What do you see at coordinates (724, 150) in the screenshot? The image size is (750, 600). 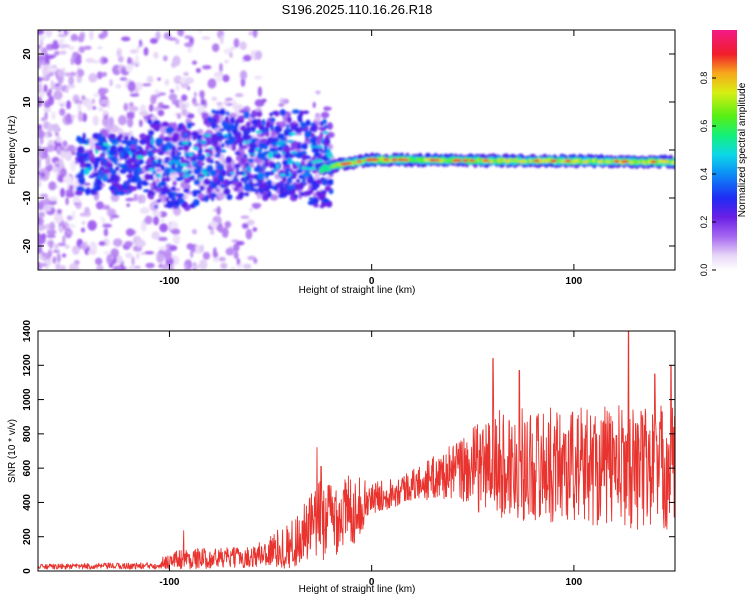 I see `colorbar-gradient` at bounding box center [724, 150].